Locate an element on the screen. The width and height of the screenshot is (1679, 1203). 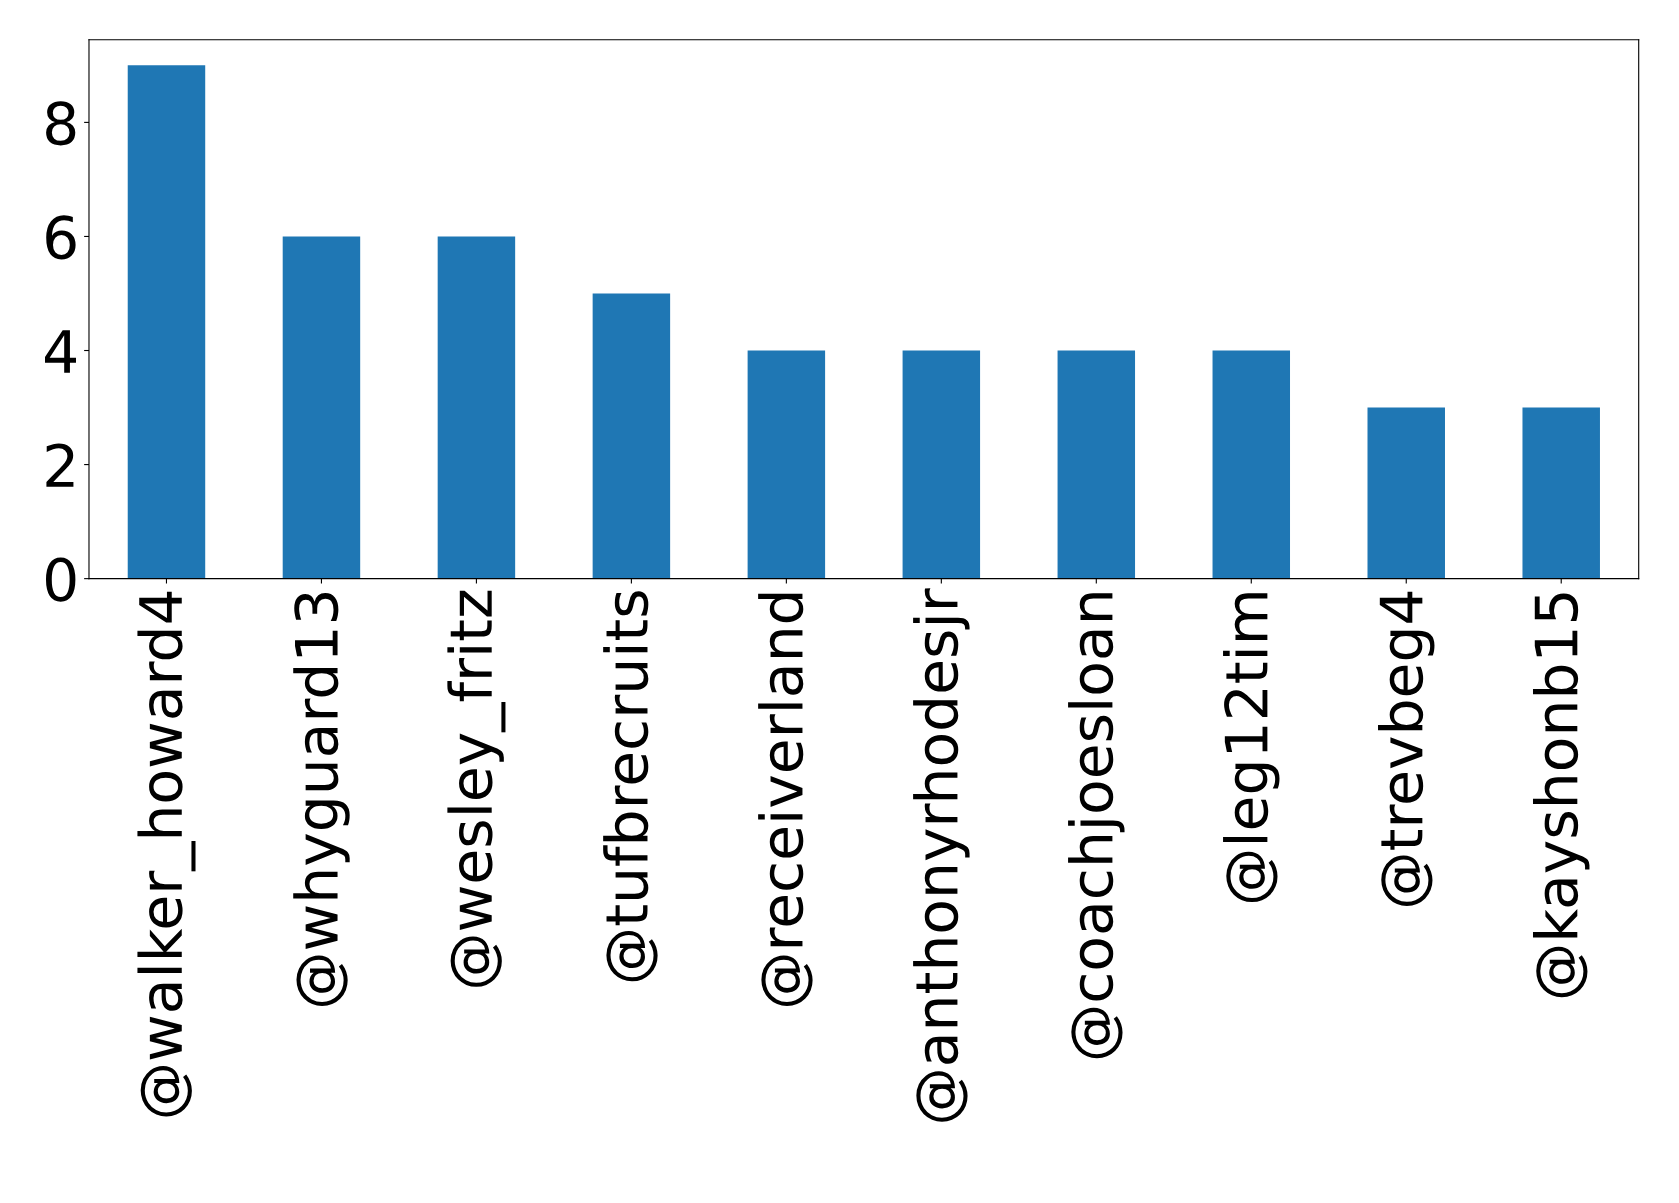
y-tick-label: 6 is located at coordinates (61, 237).